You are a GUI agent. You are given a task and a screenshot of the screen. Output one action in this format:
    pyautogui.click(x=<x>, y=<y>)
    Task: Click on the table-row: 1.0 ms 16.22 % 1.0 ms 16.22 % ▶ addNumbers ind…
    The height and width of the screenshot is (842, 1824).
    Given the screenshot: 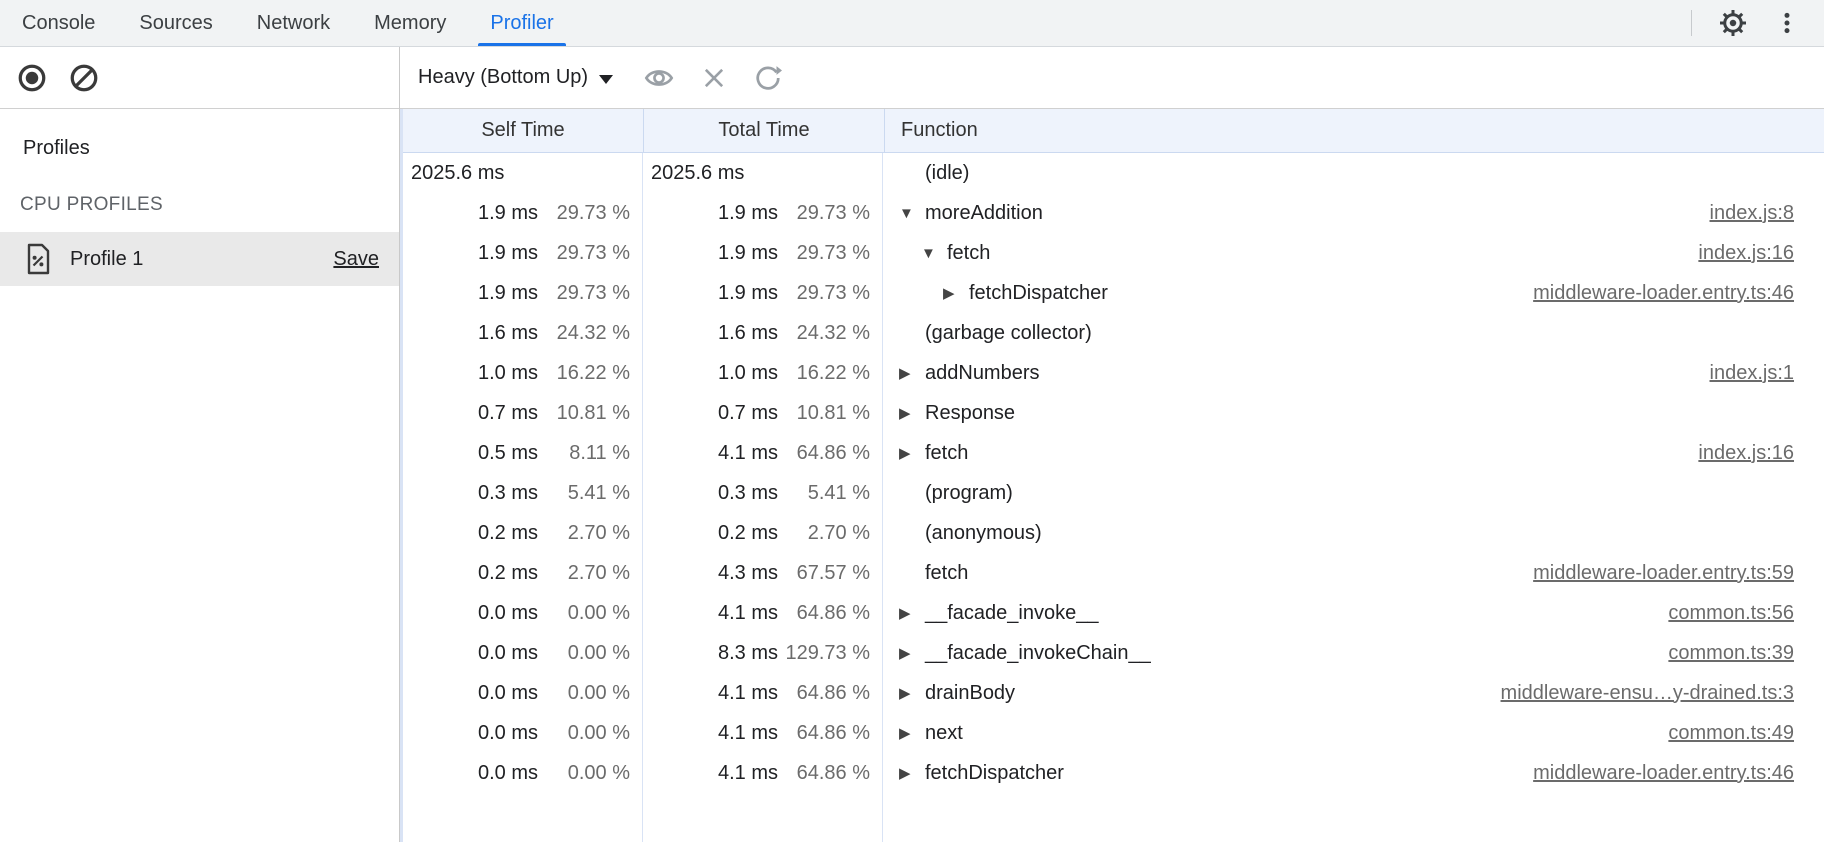 What is the action you would take?
    pyautogui.click(x=1113, y=373)
    